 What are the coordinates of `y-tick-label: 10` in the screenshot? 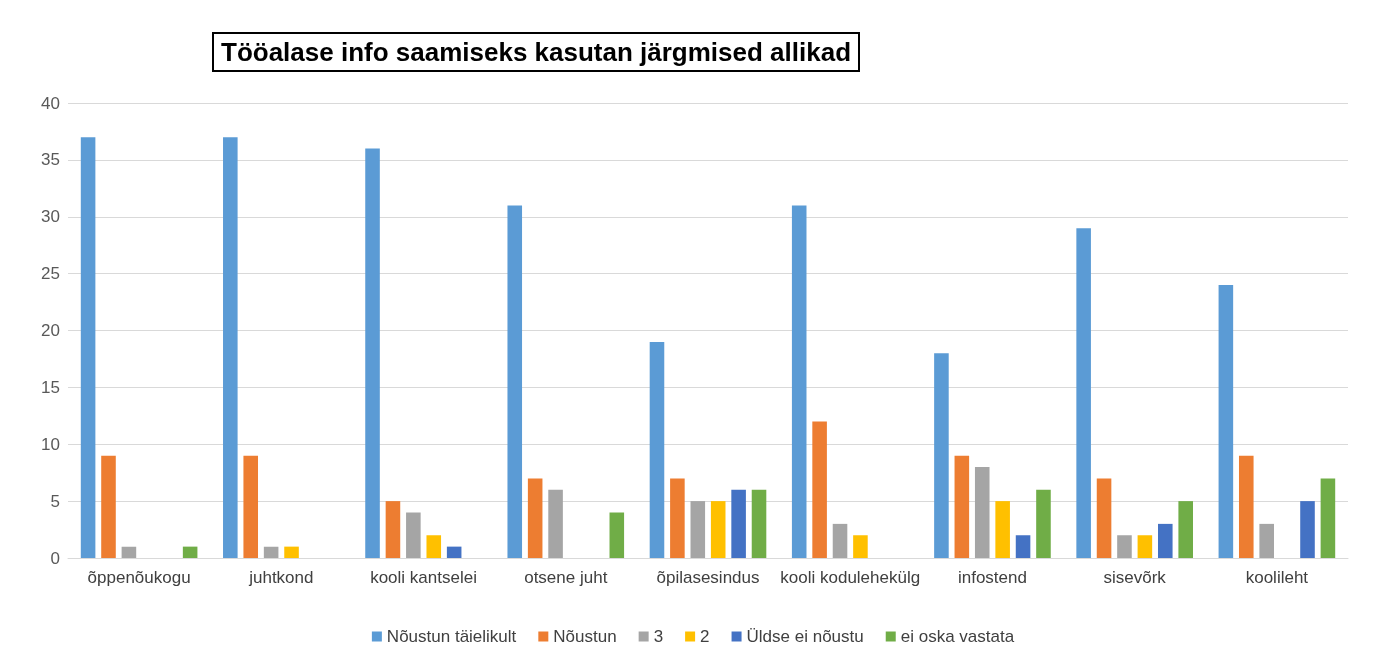 It's located at (50, 444).